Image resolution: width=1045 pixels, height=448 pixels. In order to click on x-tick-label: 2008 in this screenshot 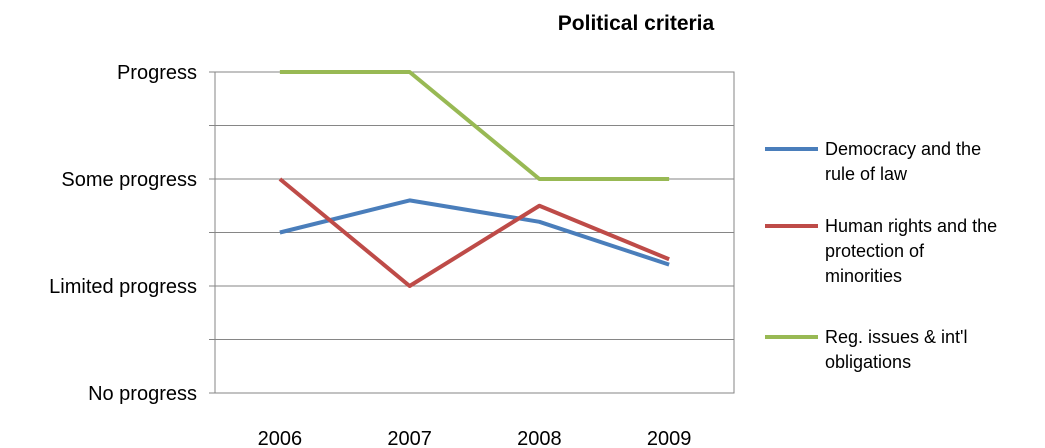, I will do `click(539, 438)`.